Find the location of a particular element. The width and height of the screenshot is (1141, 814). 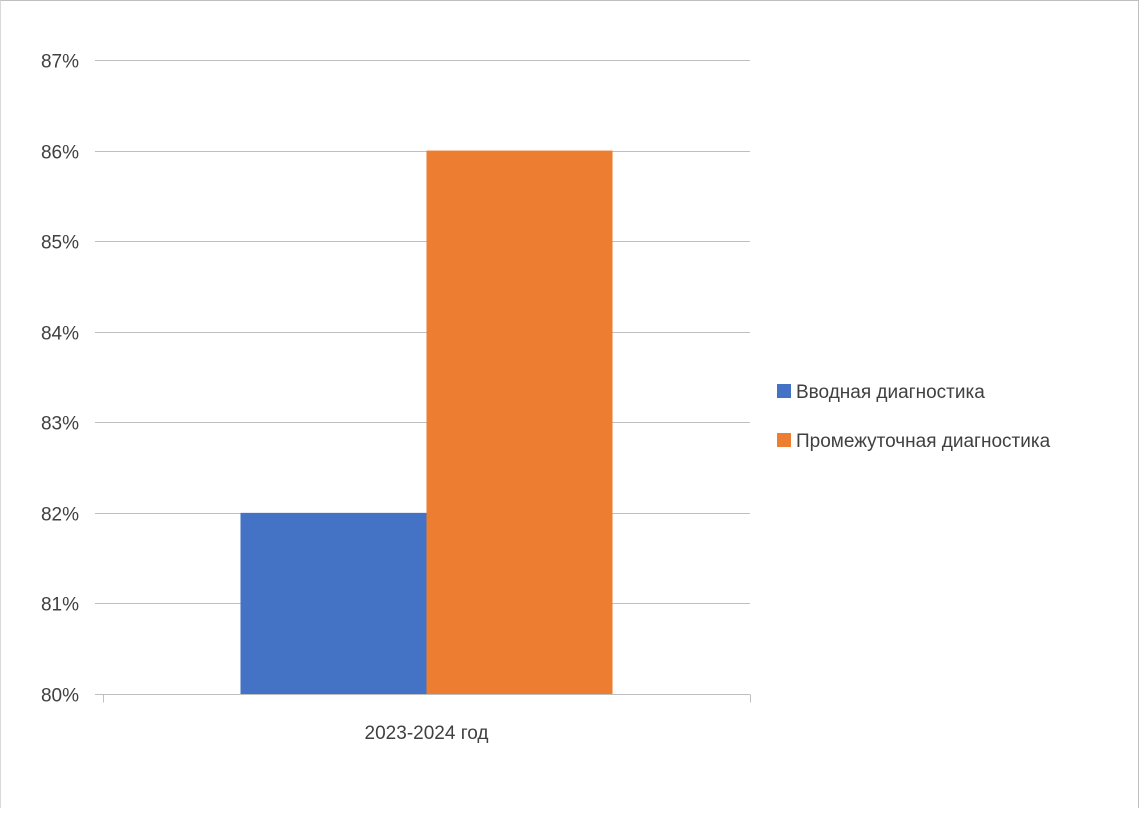

y-tick-label: 84% is located at coordinates (60, 334).